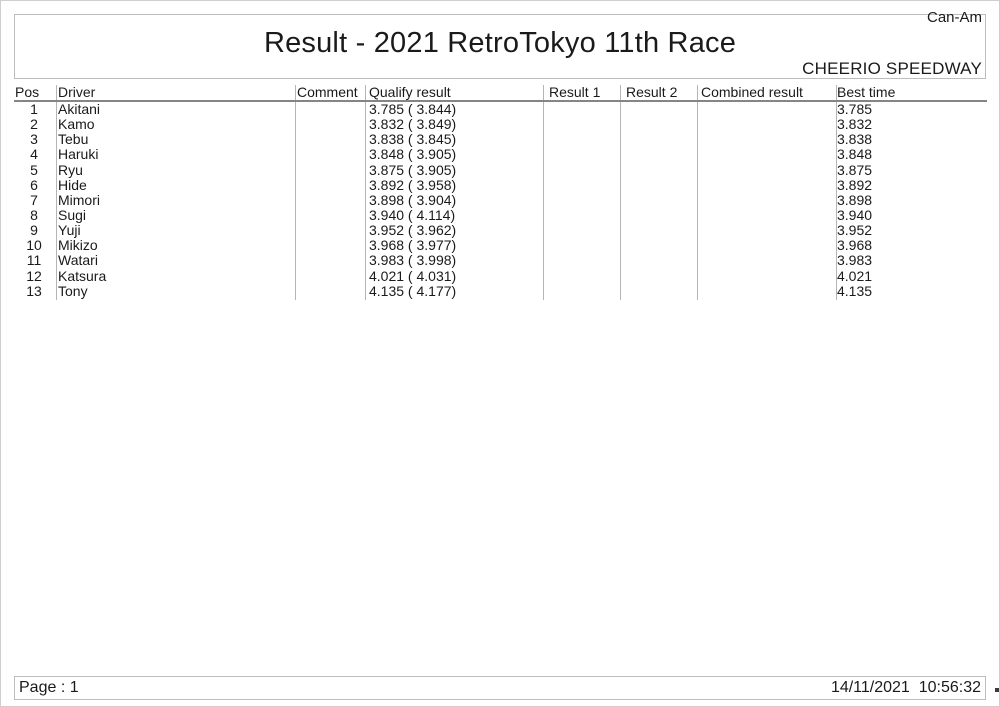 This screenshot has height=707, width=1000. What do you see at coordinates (73, 290) in the screenshot?
I see `cell-driver: Tony` at bounding box center [73, 290].